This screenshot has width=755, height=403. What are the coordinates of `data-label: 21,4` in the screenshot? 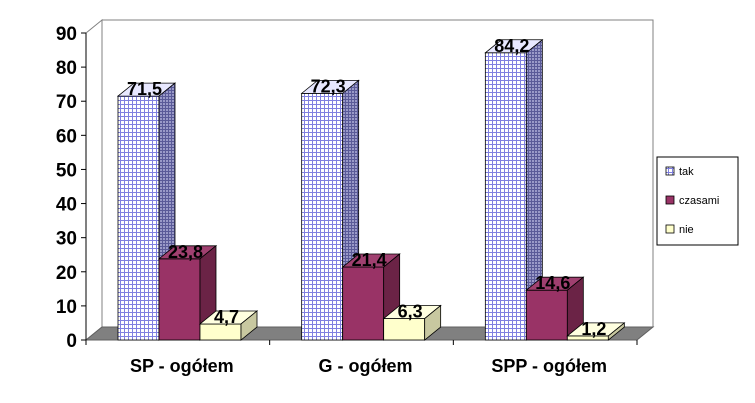 It's located at (369, 260).